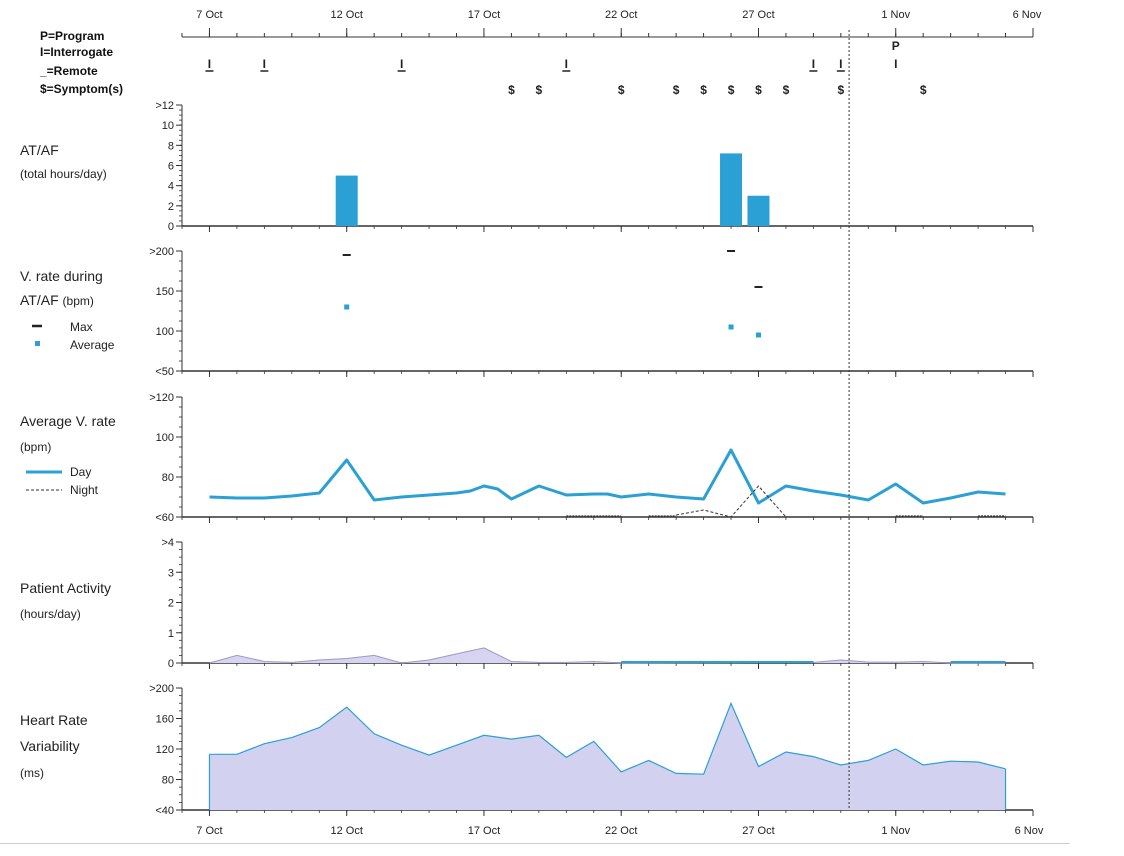 This screenshot has height=856, width=1124. What do you see at coordinates (621, 15) in the screenshot?
I see `timeline-tick-label: 22 Oct` at bounding box center [621, 15].